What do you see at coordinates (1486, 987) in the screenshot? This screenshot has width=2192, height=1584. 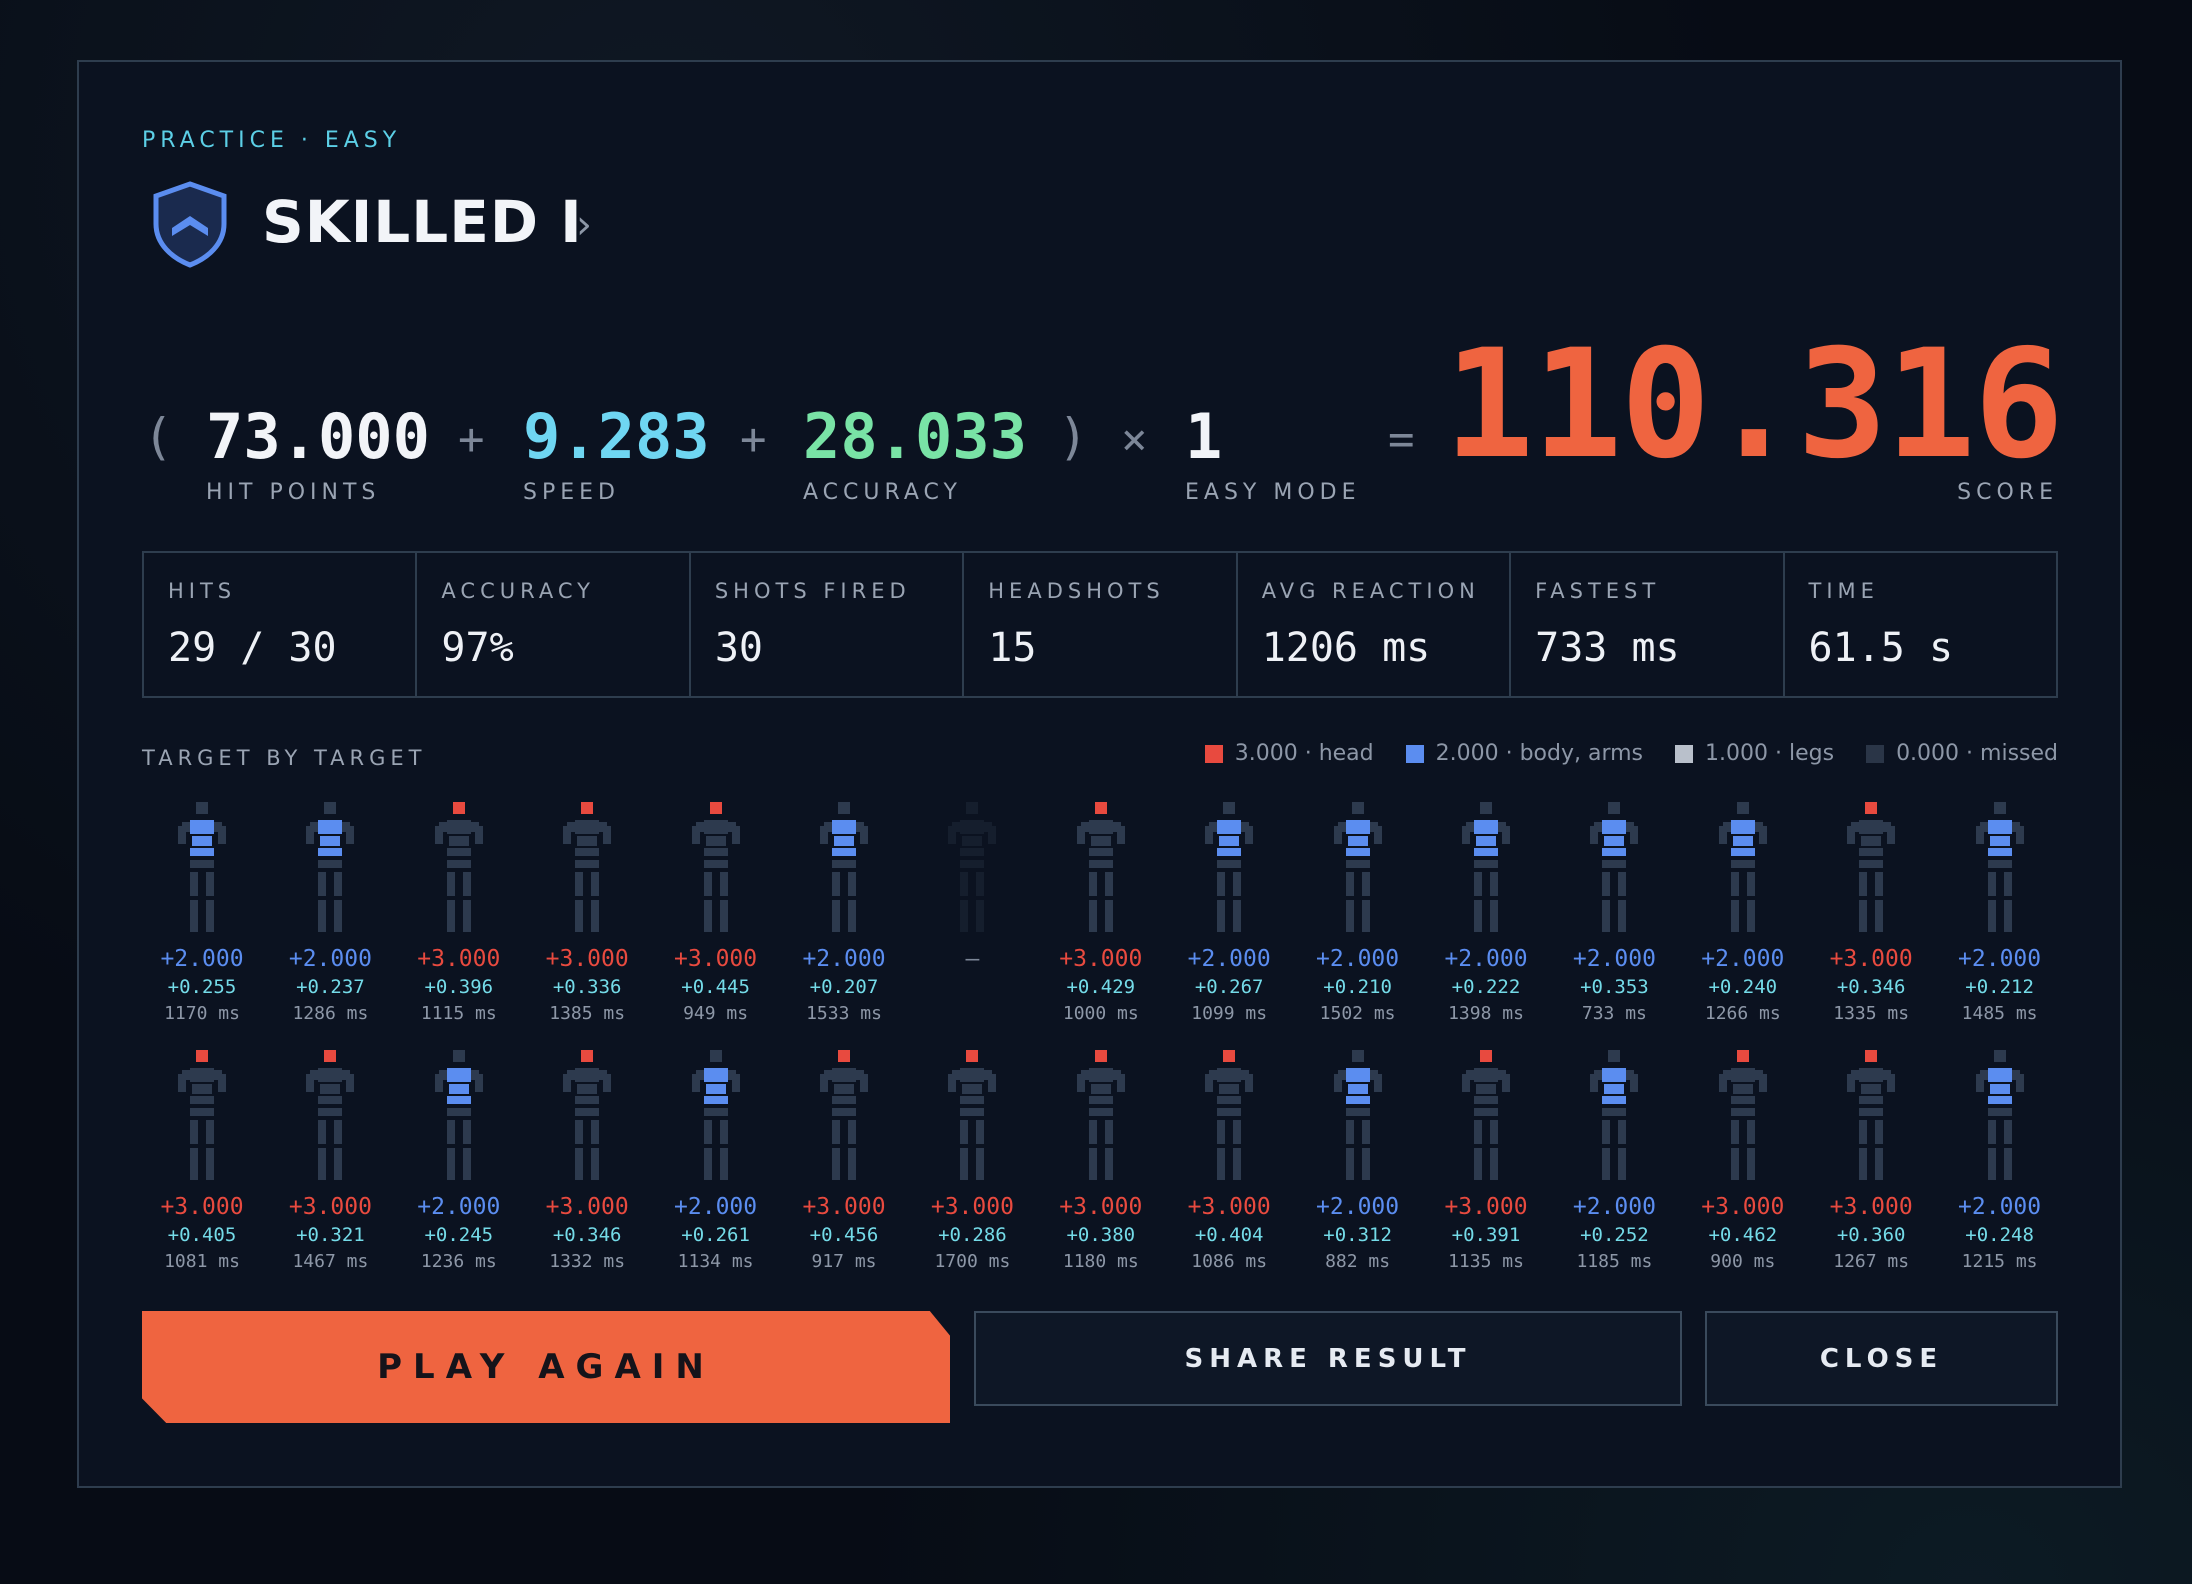 I see `target-speed-bonus: +0.222` at bounding box center [1486, 987].